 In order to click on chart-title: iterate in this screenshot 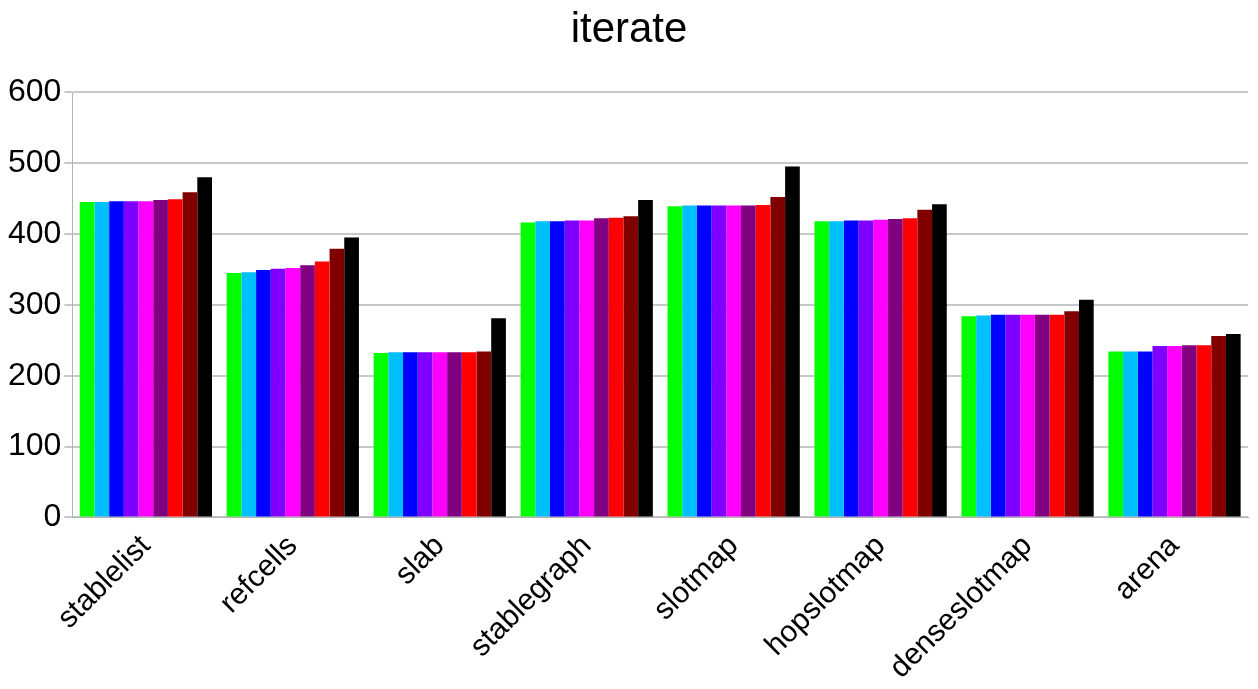, I will do `click(629, 28)`.